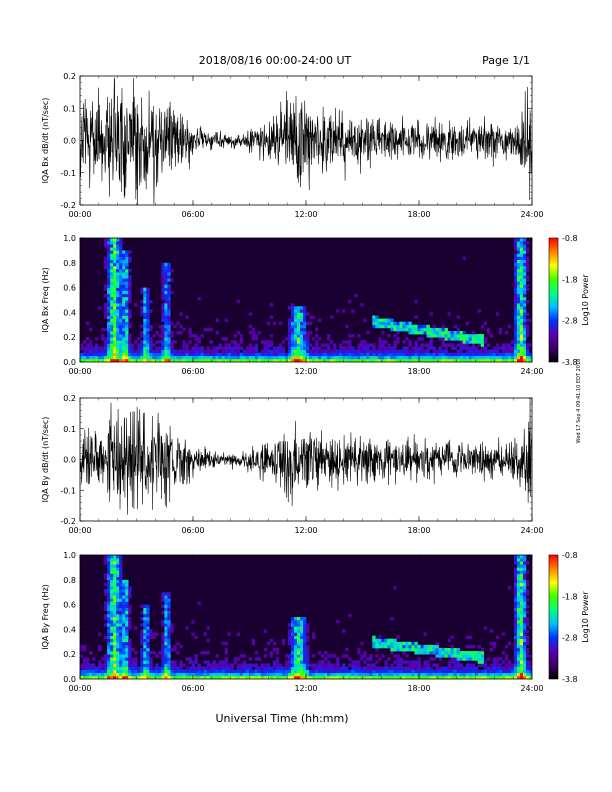 This screenshot has height=792, width=612. What do you see at coordinates (45, 141) in the screenshot?
I see `y-axis-label: IQA Bx dB/dt (nT/sec)` at bounding box center [45, 141].